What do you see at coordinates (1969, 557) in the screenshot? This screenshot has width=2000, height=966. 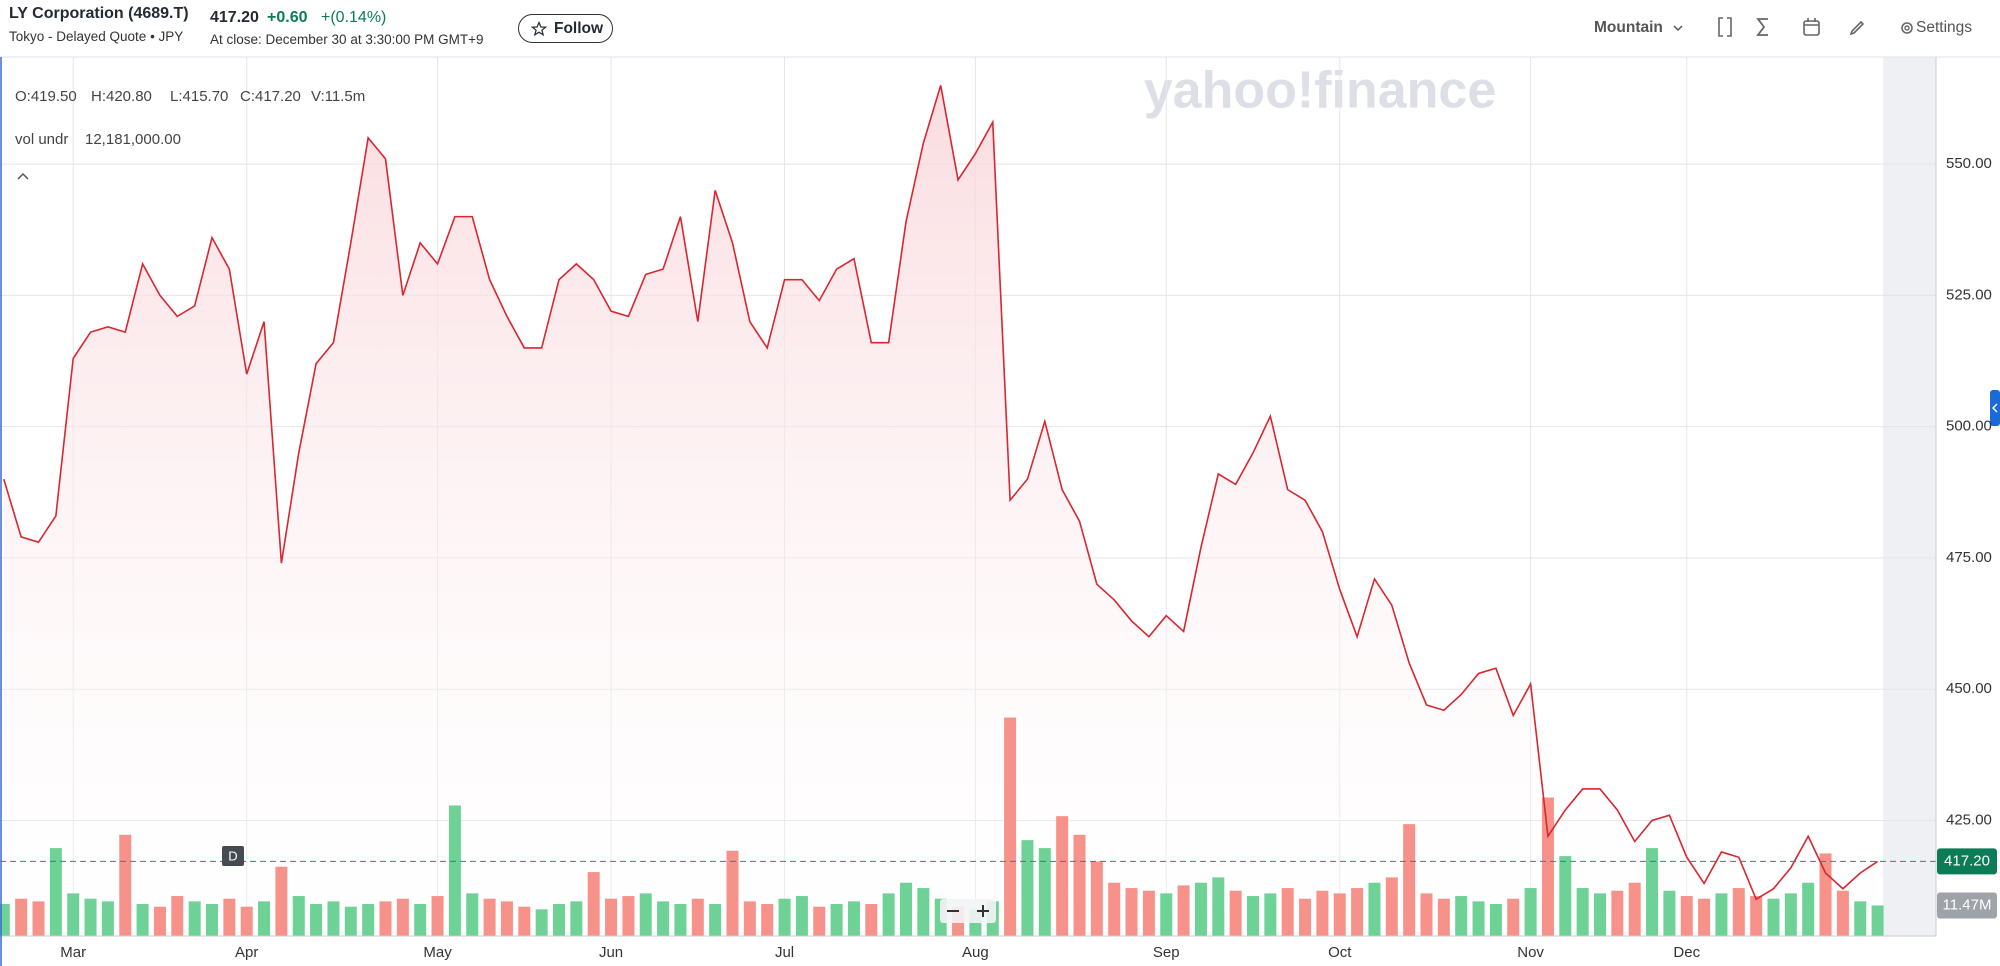 I see `y-tick-label: 475.00` at bounding box center [1969, 557].